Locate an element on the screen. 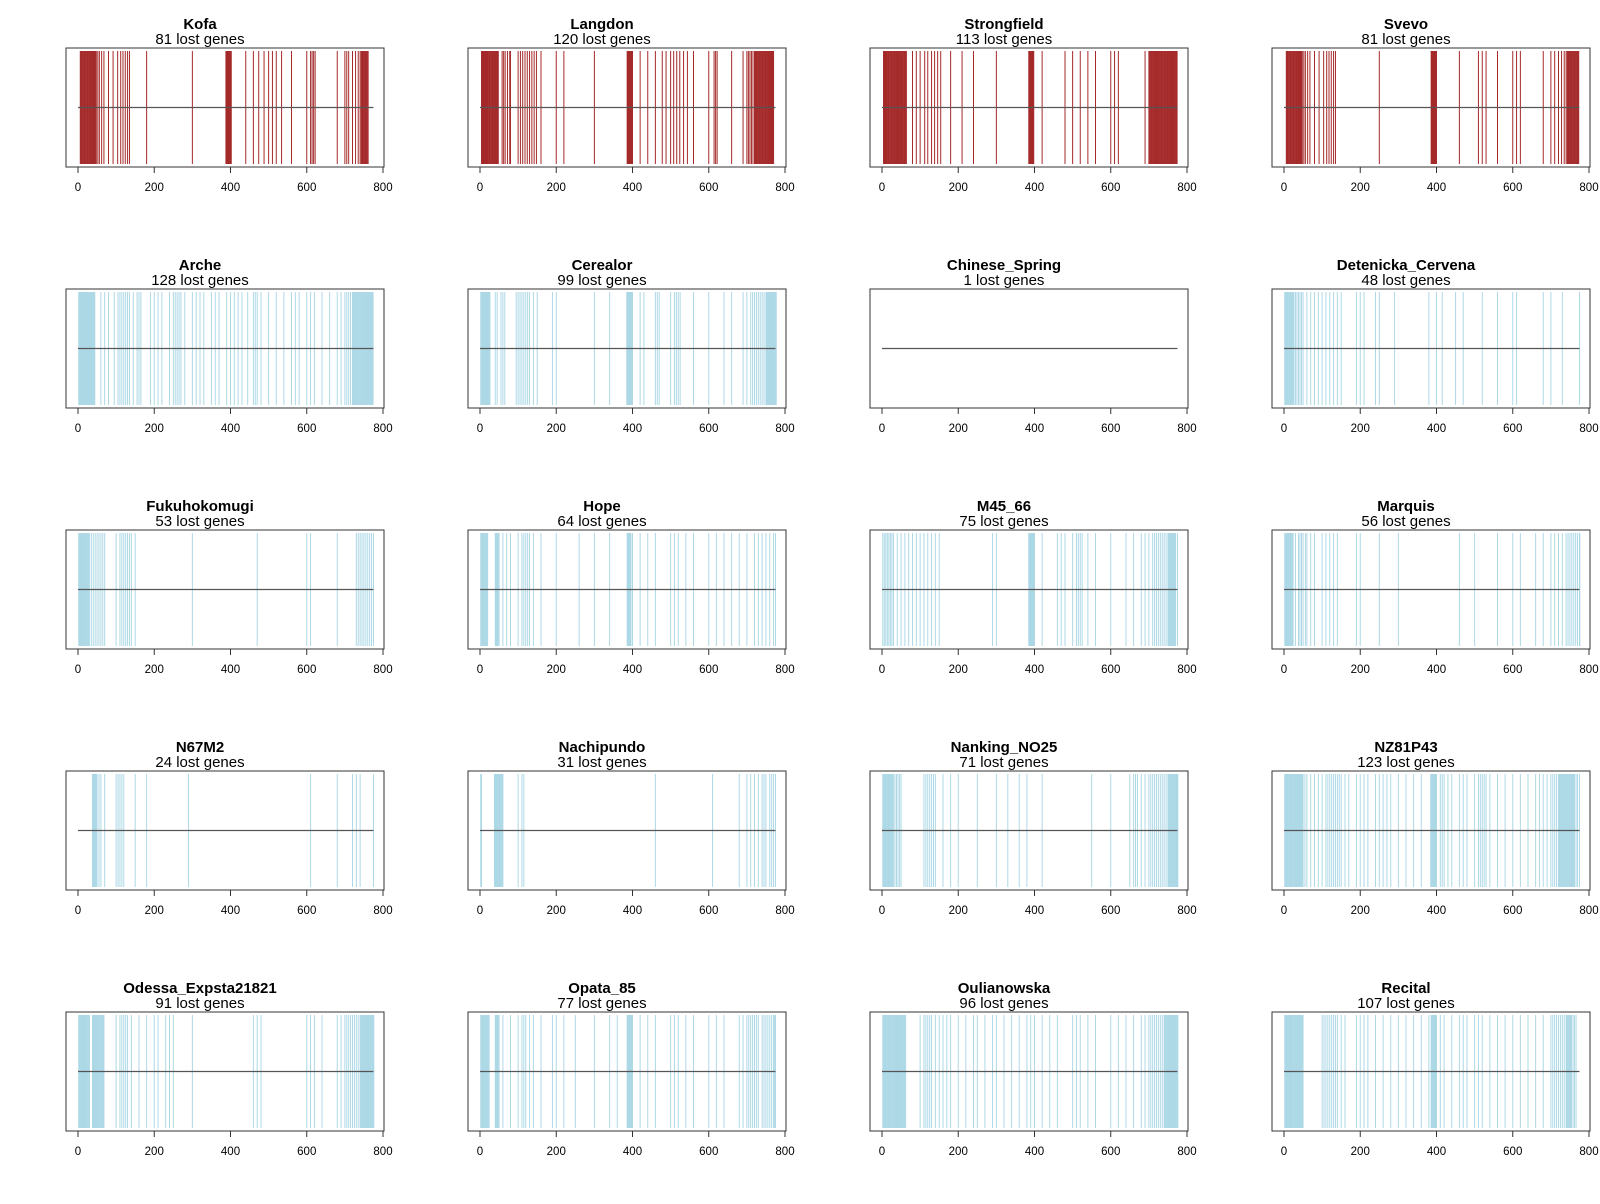  panel-svevo: Svevo 81 lost genes 0 200 400 600 800 is located at coordinates (1403, 120).